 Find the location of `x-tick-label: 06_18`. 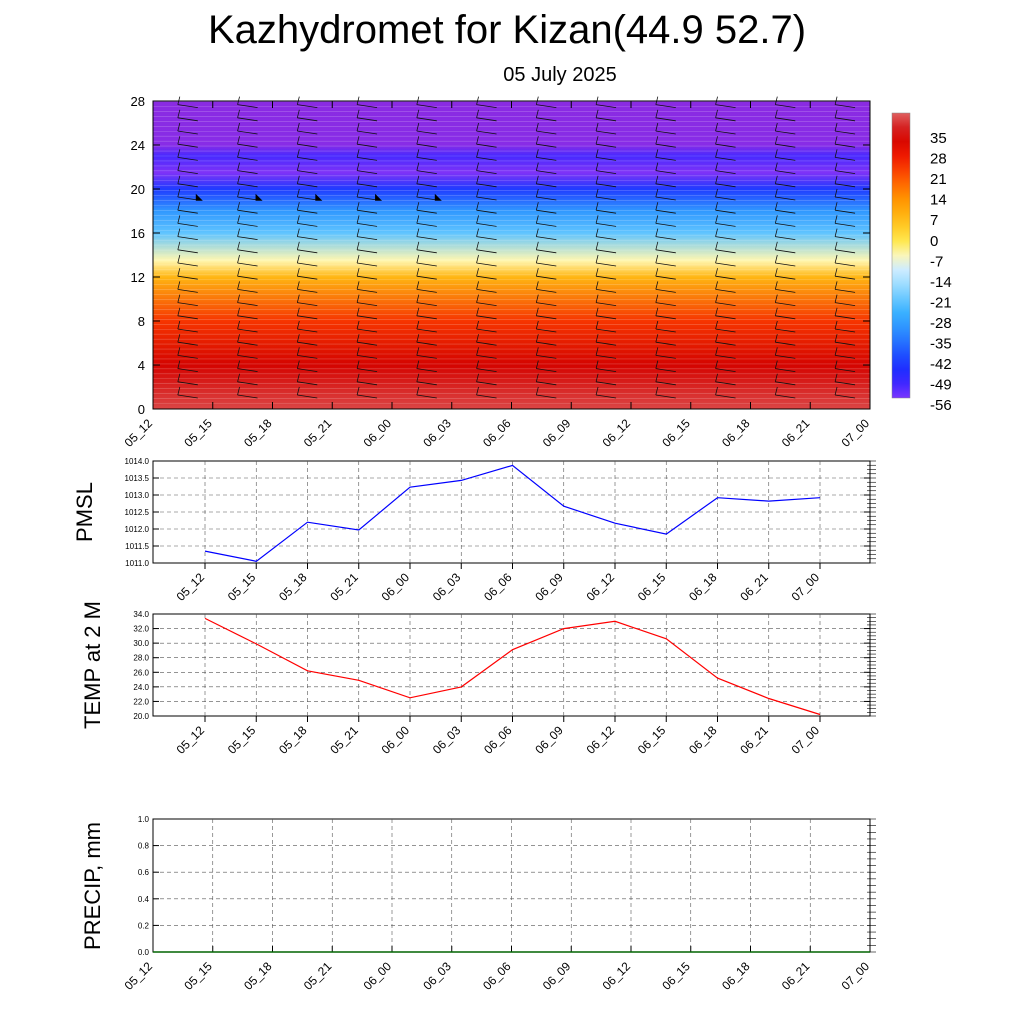

x-tick-label: 06_18 is located at coordinates (703, 740).